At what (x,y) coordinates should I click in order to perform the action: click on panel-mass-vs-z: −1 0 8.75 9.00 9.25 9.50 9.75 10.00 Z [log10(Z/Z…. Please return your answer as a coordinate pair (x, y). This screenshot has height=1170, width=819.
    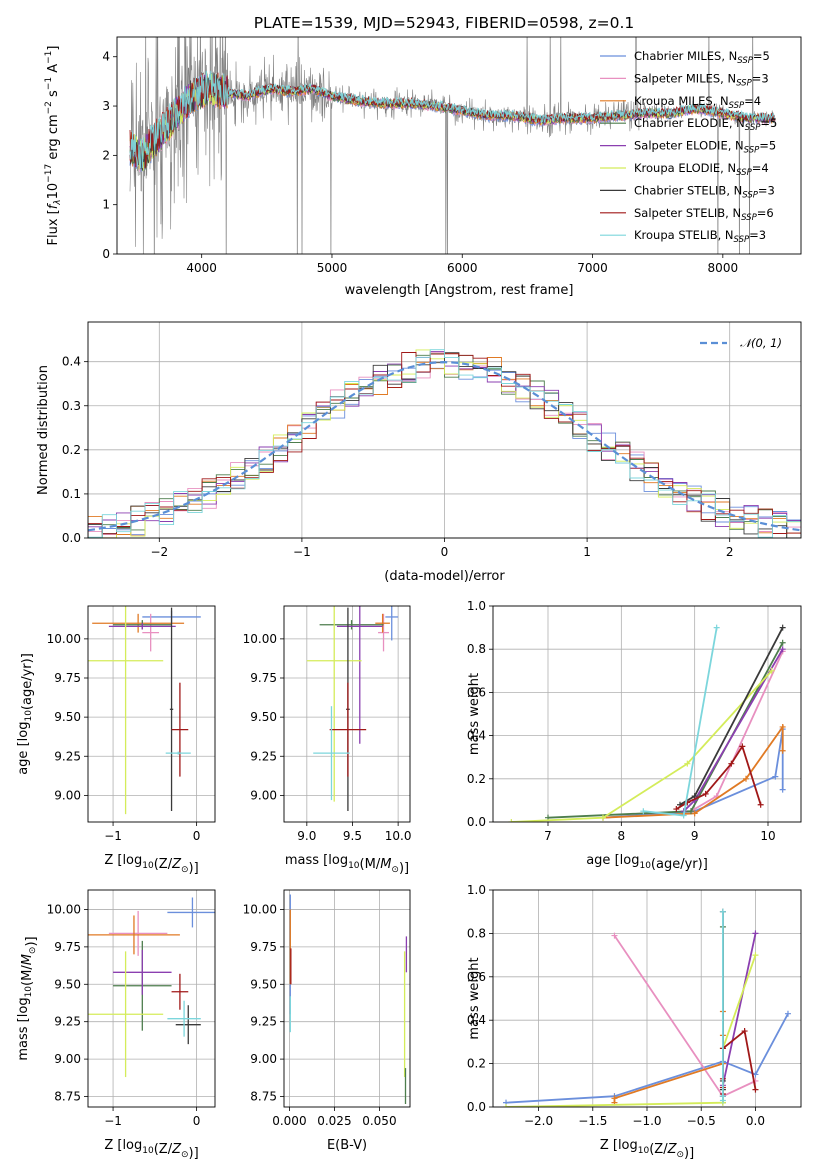
    Looking at the image, I should click on (116, 1025).